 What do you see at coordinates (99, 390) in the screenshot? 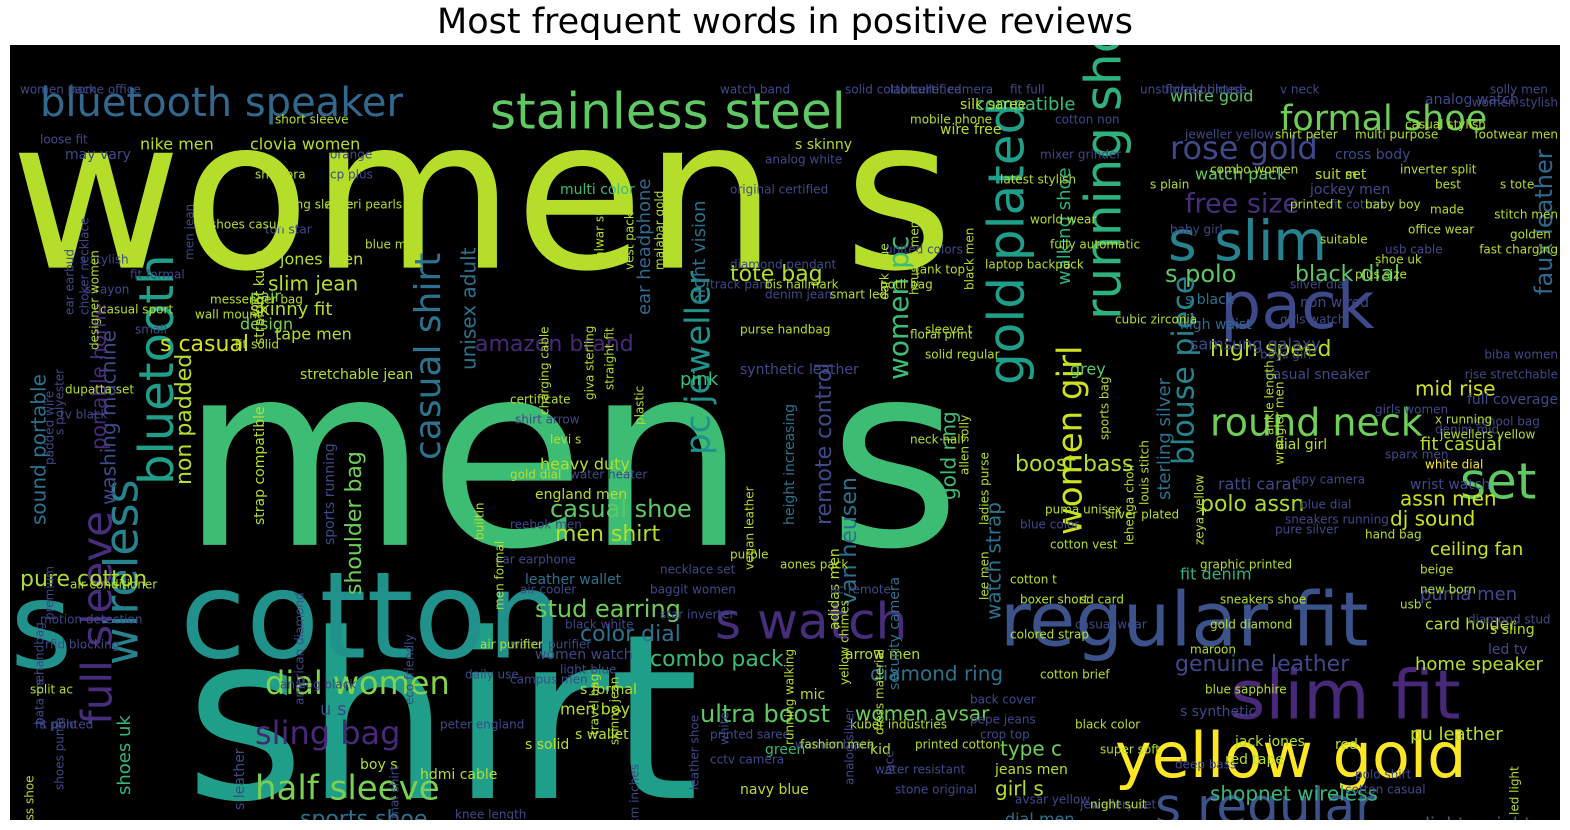
I see `word-dupatta-set: dupatta set` at bounding box center [99, 390].